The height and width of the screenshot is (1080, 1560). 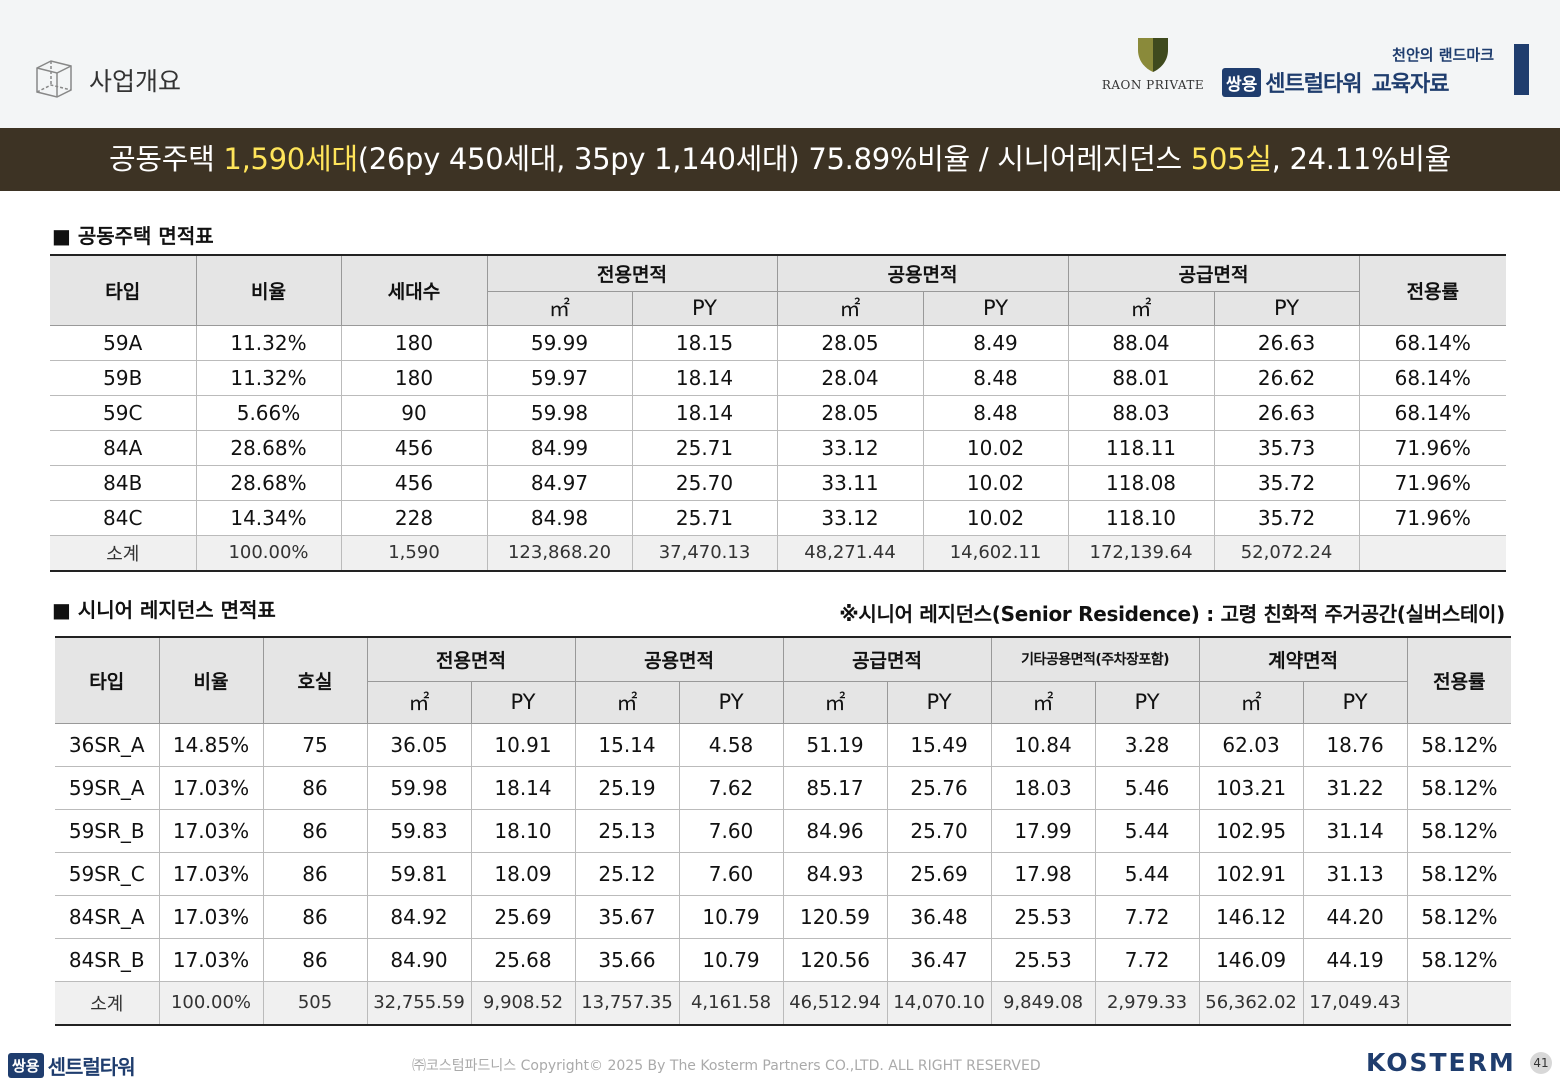 What do you see at coordinates (1251, 787) in the screenshot?
I see `table-cell: 103.21` at bounding box center [1251, 787].